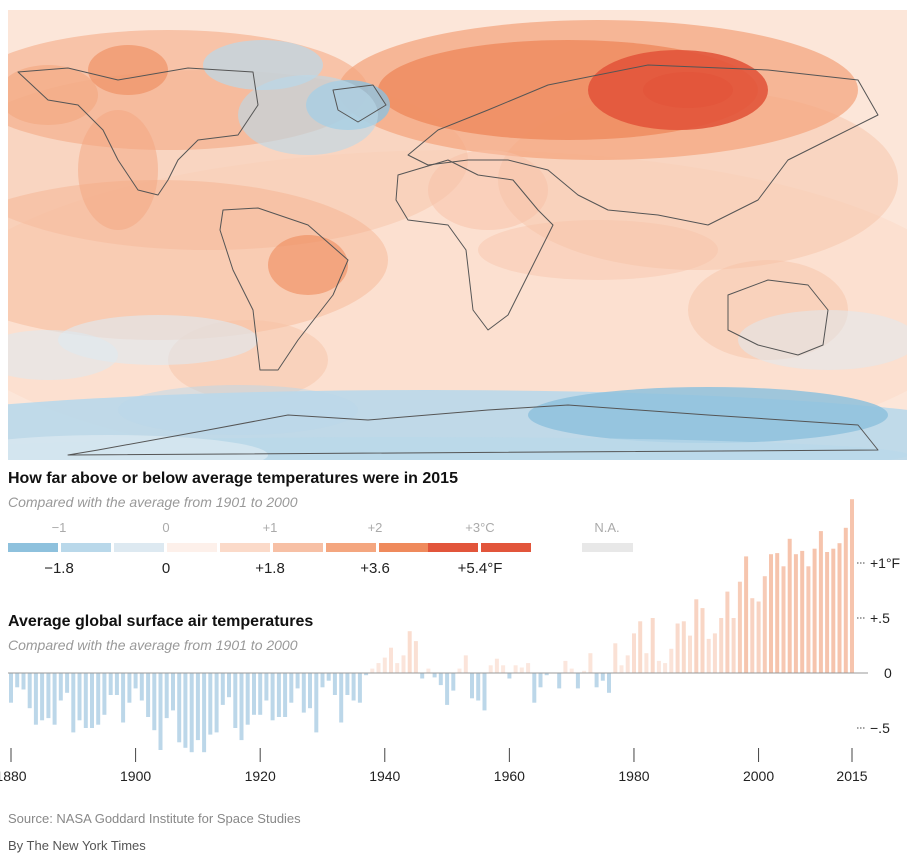  What do you see at coordinates (375, 527) in the screenshot?
I see `legend-celsius-label: +2` at bounding box center [375, 527].